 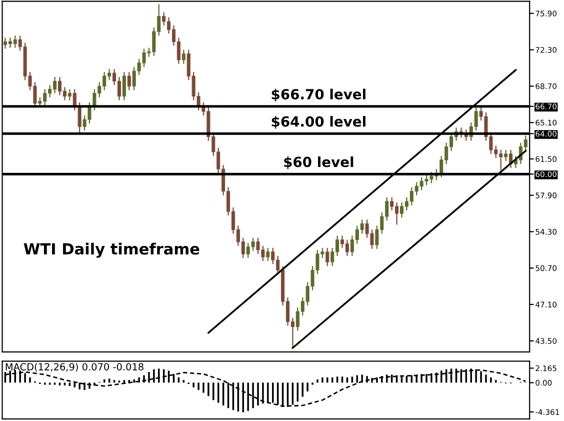 What do you see at coordinates (112, 250) in the screenshot?
I see `annotation: WTI Daily timeframe` at bounding box center [112, 250].